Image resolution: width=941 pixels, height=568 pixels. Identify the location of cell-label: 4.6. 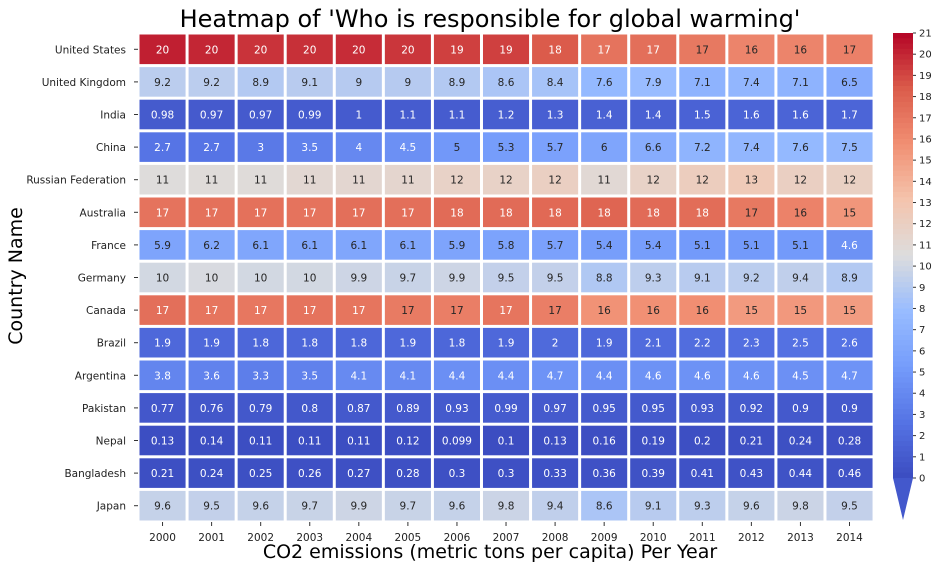
(653, 376).